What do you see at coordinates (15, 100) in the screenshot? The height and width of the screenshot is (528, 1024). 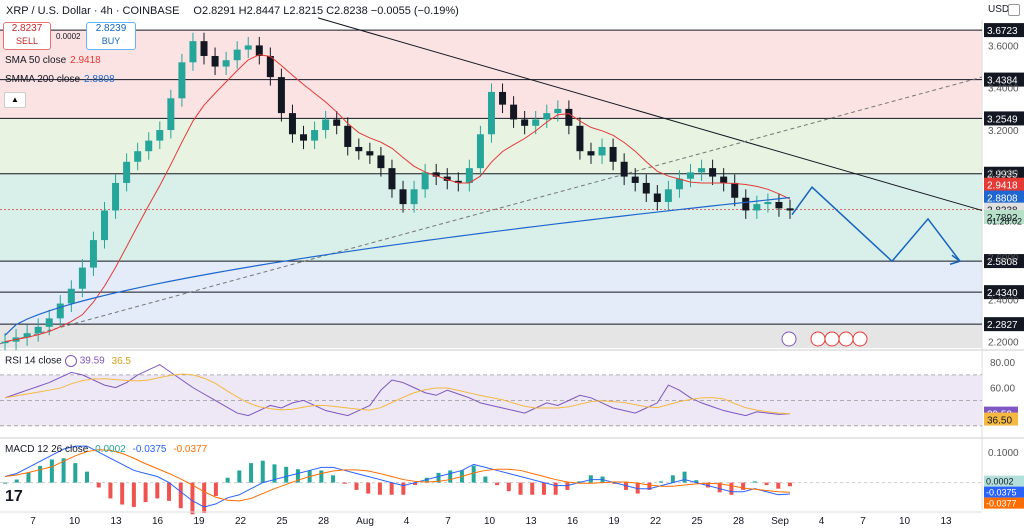 I see `collapse-legend-button: ▲` at bounding box center [15, 100].